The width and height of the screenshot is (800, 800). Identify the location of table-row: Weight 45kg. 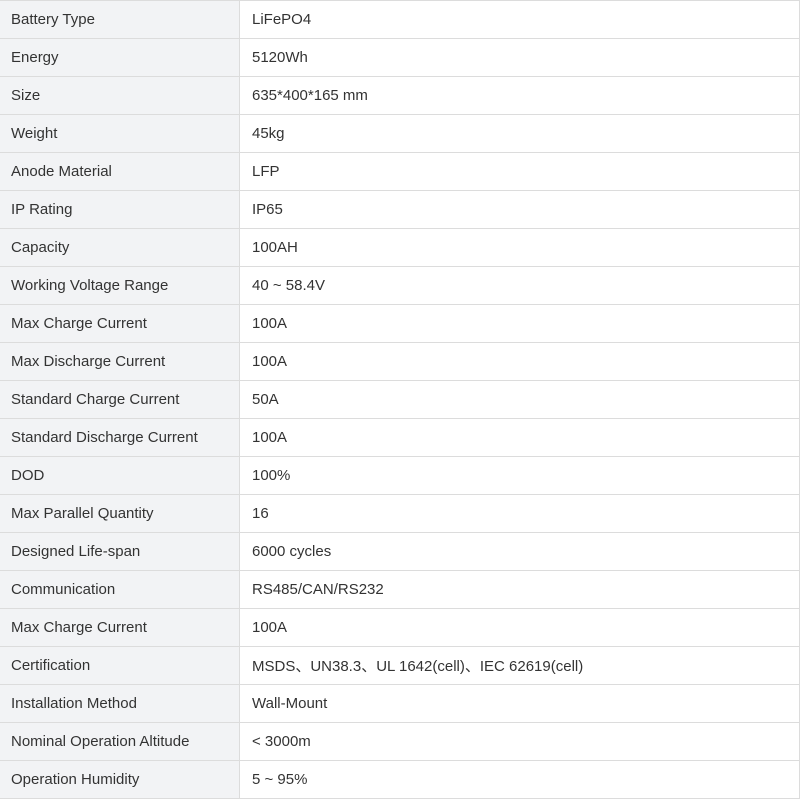
(400, 133).